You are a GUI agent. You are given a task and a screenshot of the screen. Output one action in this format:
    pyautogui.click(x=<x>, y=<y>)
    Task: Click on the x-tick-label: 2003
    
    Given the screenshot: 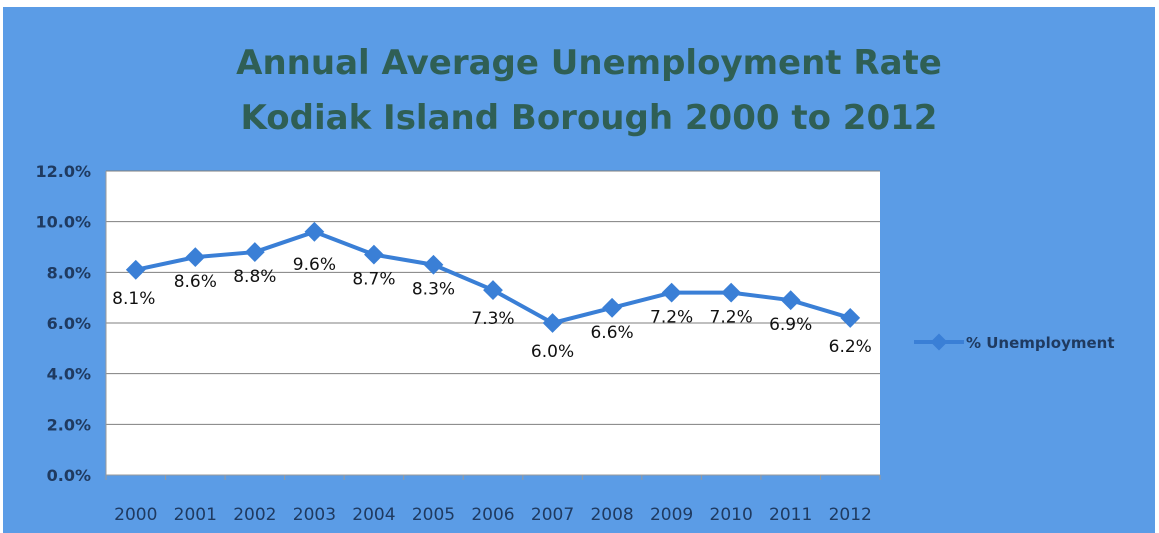 What is the action you would take?
    pyautogui.click(x=314, y=515)
    